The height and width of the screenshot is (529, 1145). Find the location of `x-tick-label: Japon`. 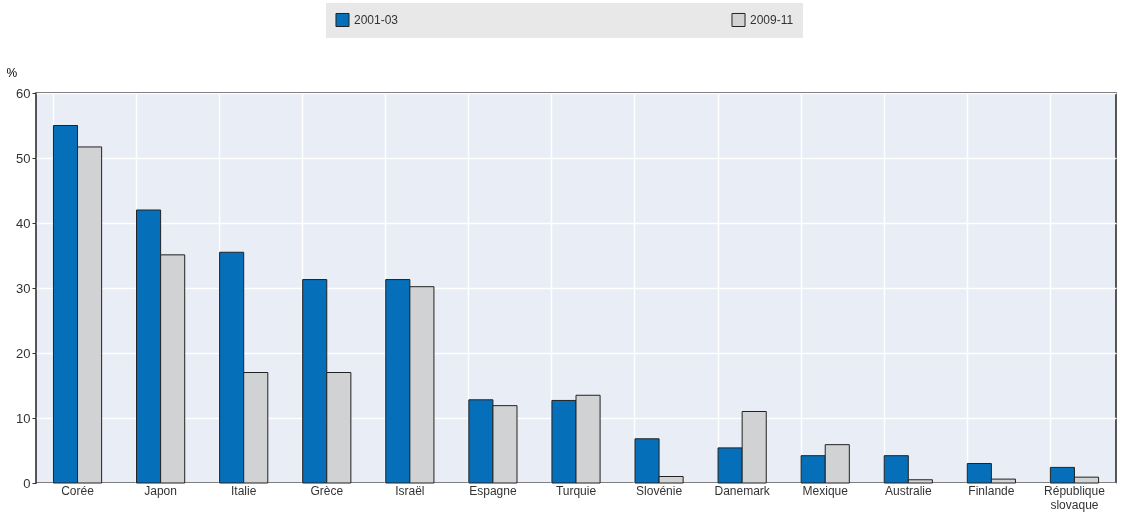

x-tick-label: Japon is located at coordinates (160, 490).